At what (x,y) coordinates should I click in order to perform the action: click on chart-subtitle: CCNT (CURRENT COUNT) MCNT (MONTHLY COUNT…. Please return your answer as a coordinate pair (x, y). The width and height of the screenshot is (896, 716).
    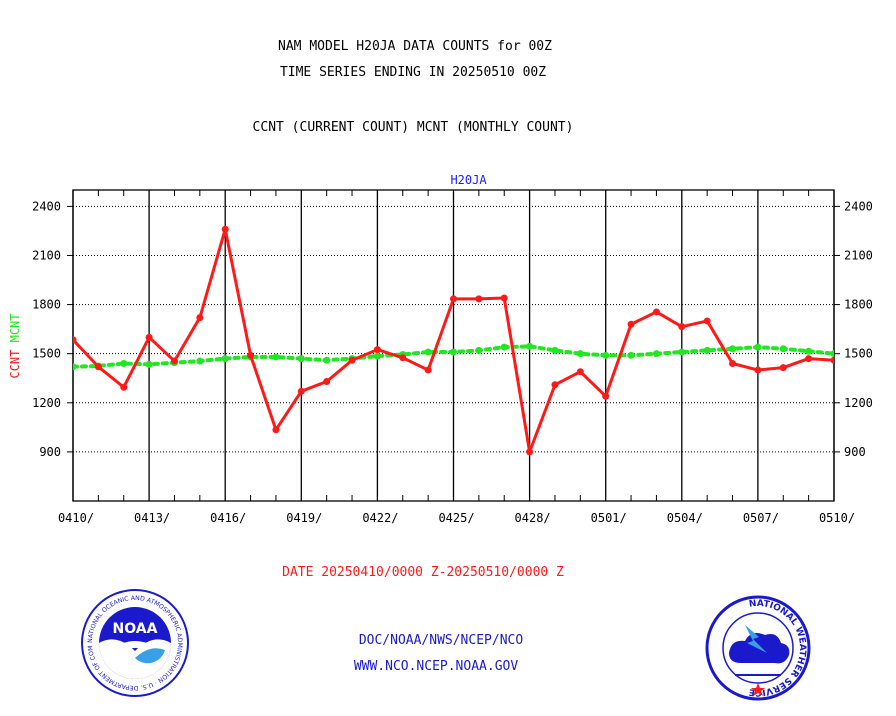
    Looking at the image, I should click on (413, 127).